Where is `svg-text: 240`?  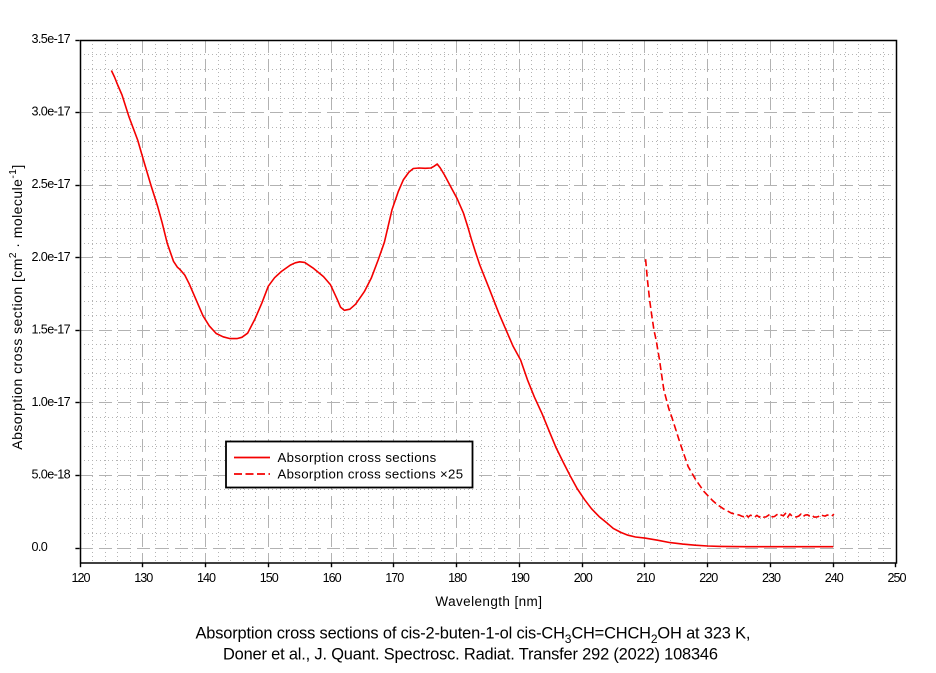 svg-text: 240 is located at coordinates (834, 578).